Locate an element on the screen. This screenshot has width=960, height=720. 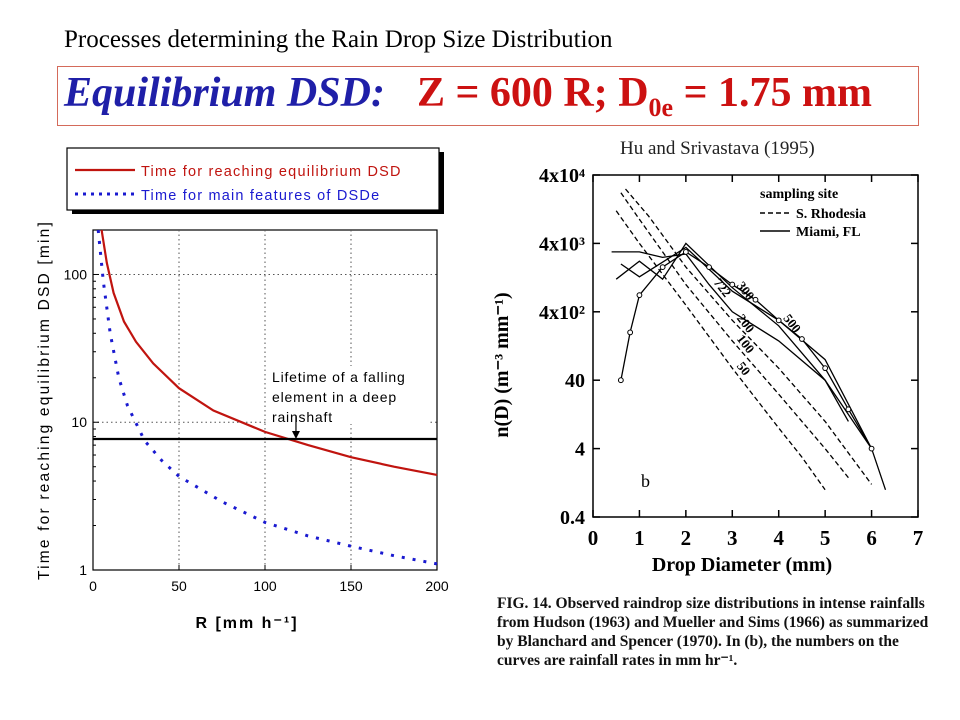
right-x-tick-label: 6 is located at coordinates (871, 538).